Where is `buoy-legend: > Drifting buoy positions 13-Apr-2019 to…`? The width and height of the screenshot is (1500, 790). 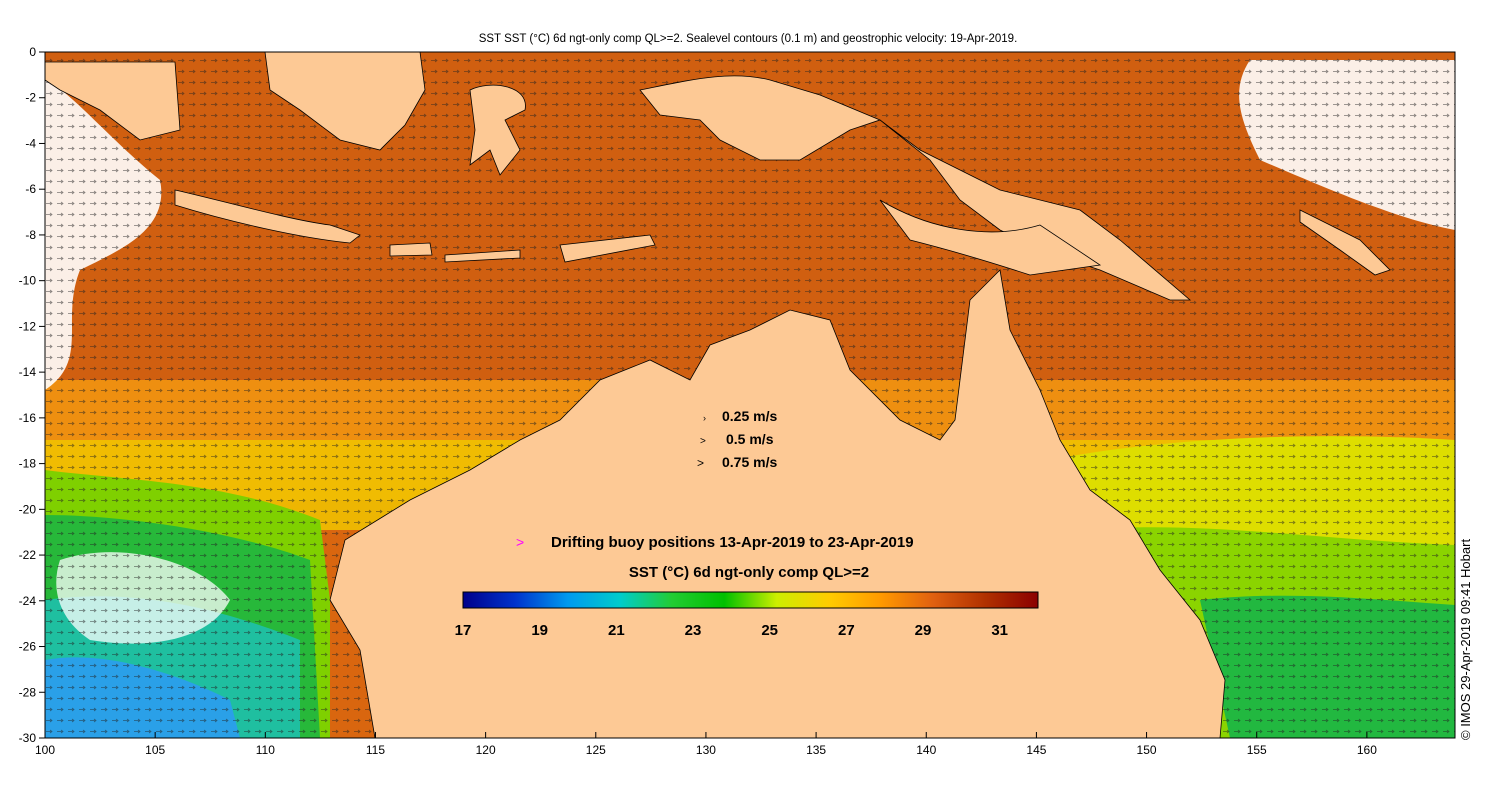 buoy-legend: > Drifting buoy positions 13-Apr-2019 to… is located at coordinates (715, 542).